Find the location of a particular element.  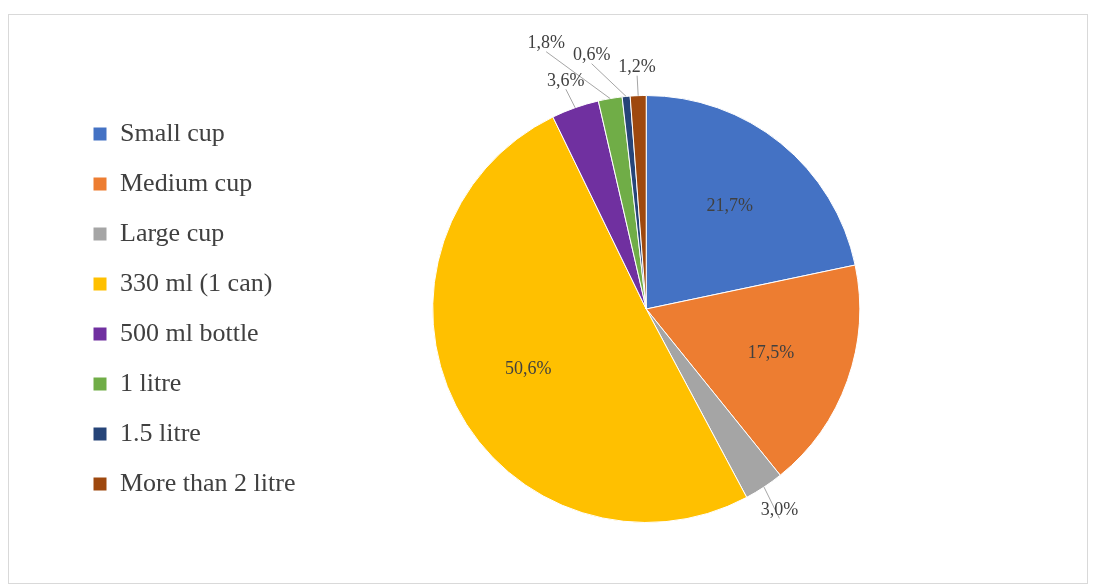

data-label: 3,0% is located at coordinates (779, 509).